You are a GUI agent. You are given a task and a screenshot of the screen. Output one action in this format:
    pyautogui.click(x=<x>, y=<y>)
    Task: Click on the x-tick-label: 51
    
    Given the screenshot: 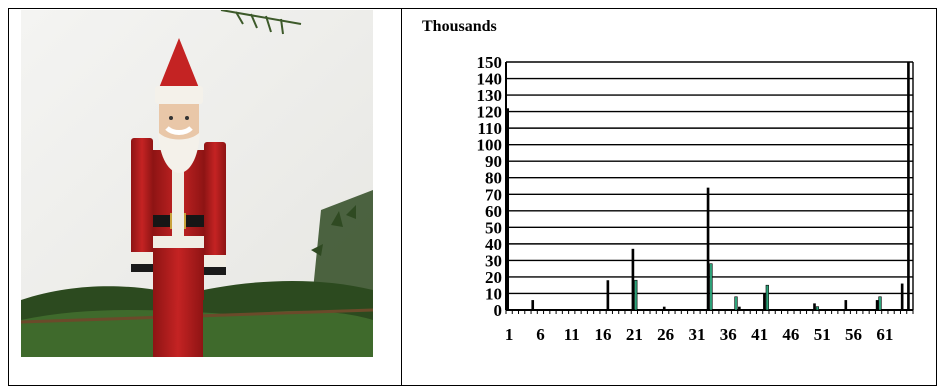 What is the action you would take?
    pyautogui.click(x=822, y=334)
    